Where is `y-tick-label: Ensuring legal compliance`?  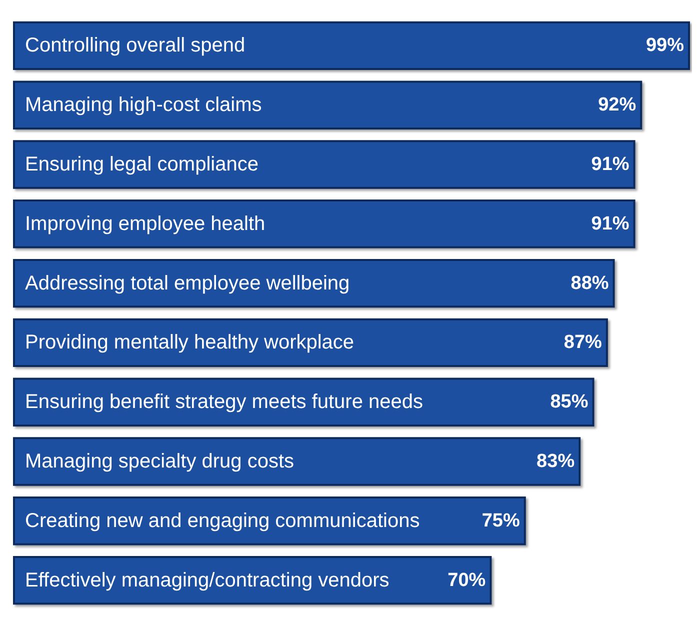
y-tick-label: Ensuring legal compliance is located at coordinates (141, 165).